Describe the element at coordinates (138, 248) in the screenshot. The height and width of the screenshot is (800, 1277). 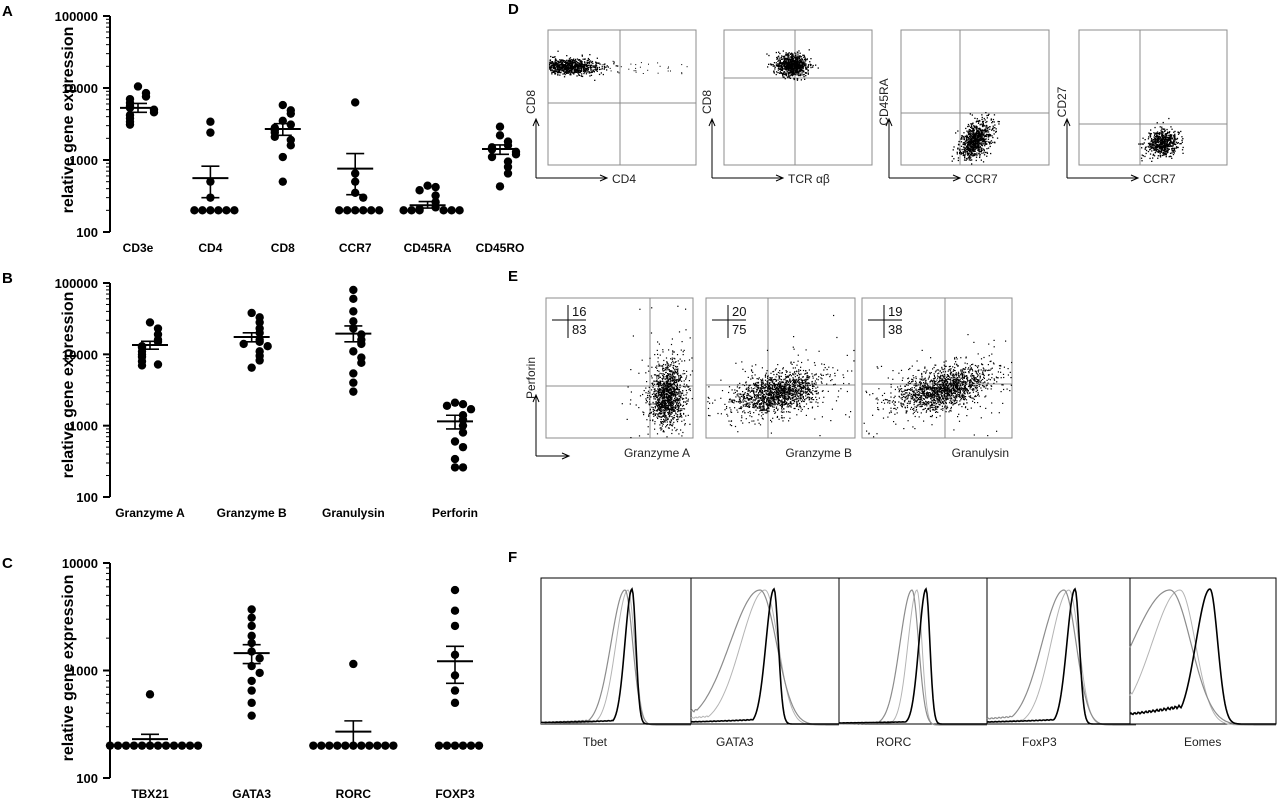
I see `x-category-label: CD3e` at that location.